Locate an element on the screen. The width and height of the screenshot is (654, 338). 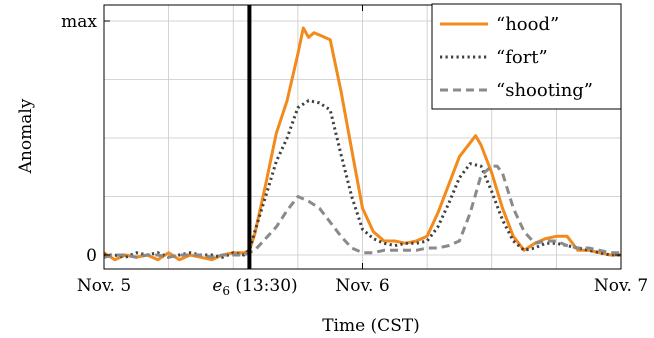
x-tick-label: Nov. 5 is located at coordinates (104, 286).